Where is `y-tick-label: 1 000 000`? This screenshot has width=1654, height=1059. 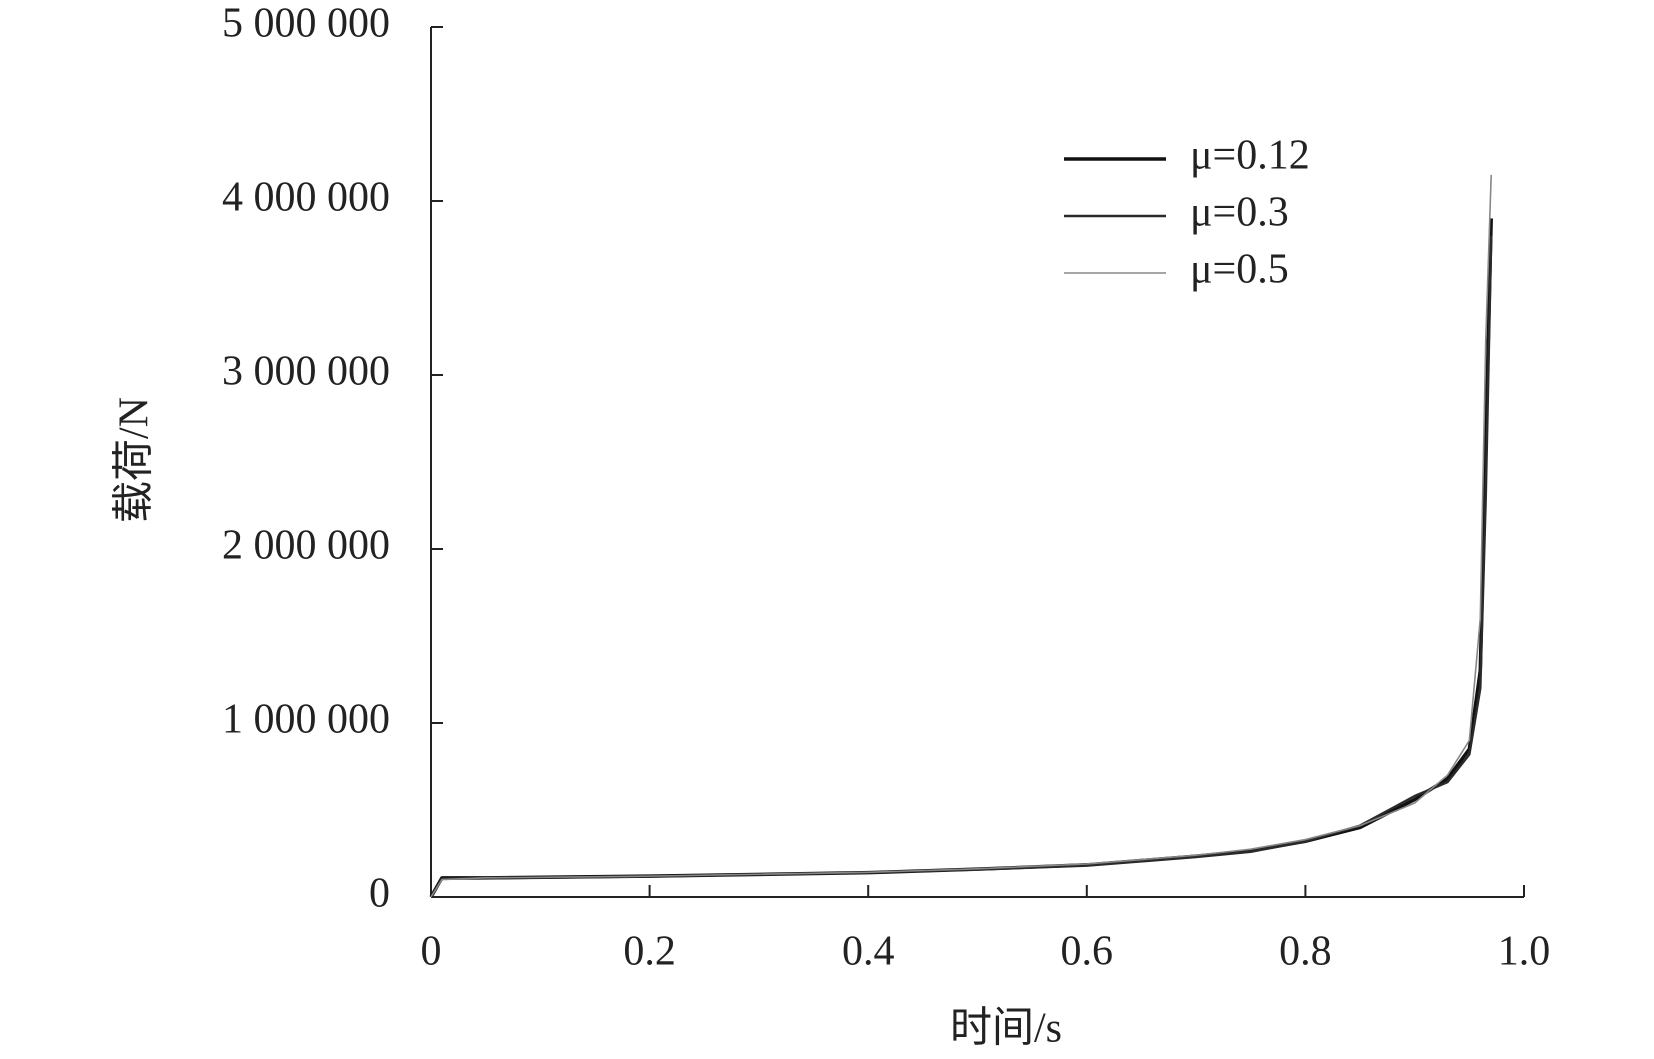 y-tick-label: 1 000 000 is located at coordinates (306, 720).